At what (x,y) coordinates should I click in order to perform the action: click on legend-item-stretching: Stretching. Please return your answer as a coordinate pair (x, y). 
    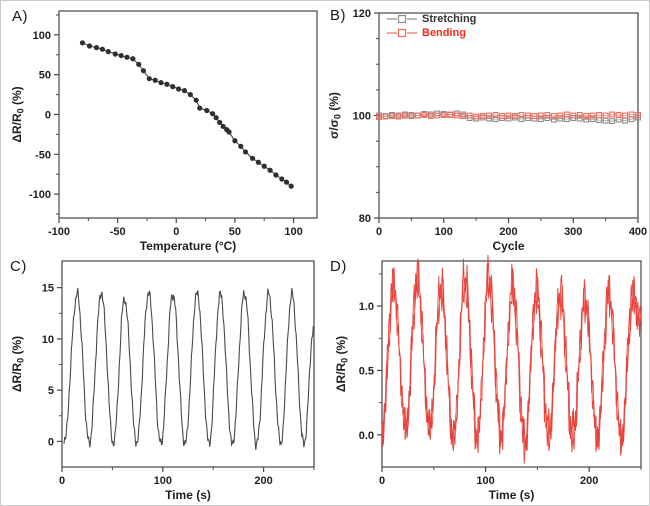
    Looking at the image, I should click on (431, 19).